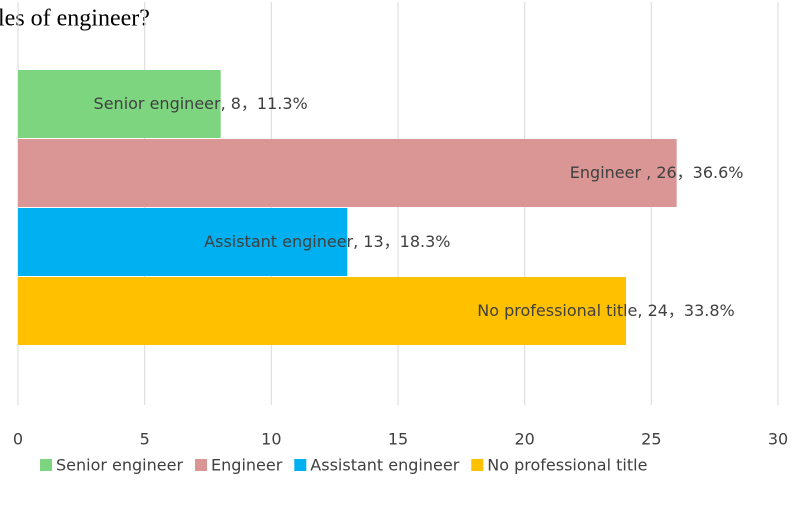 The height and width of the screenshot is (505, 810). I want to click on legend-label: No professional title, so click(567, 465).